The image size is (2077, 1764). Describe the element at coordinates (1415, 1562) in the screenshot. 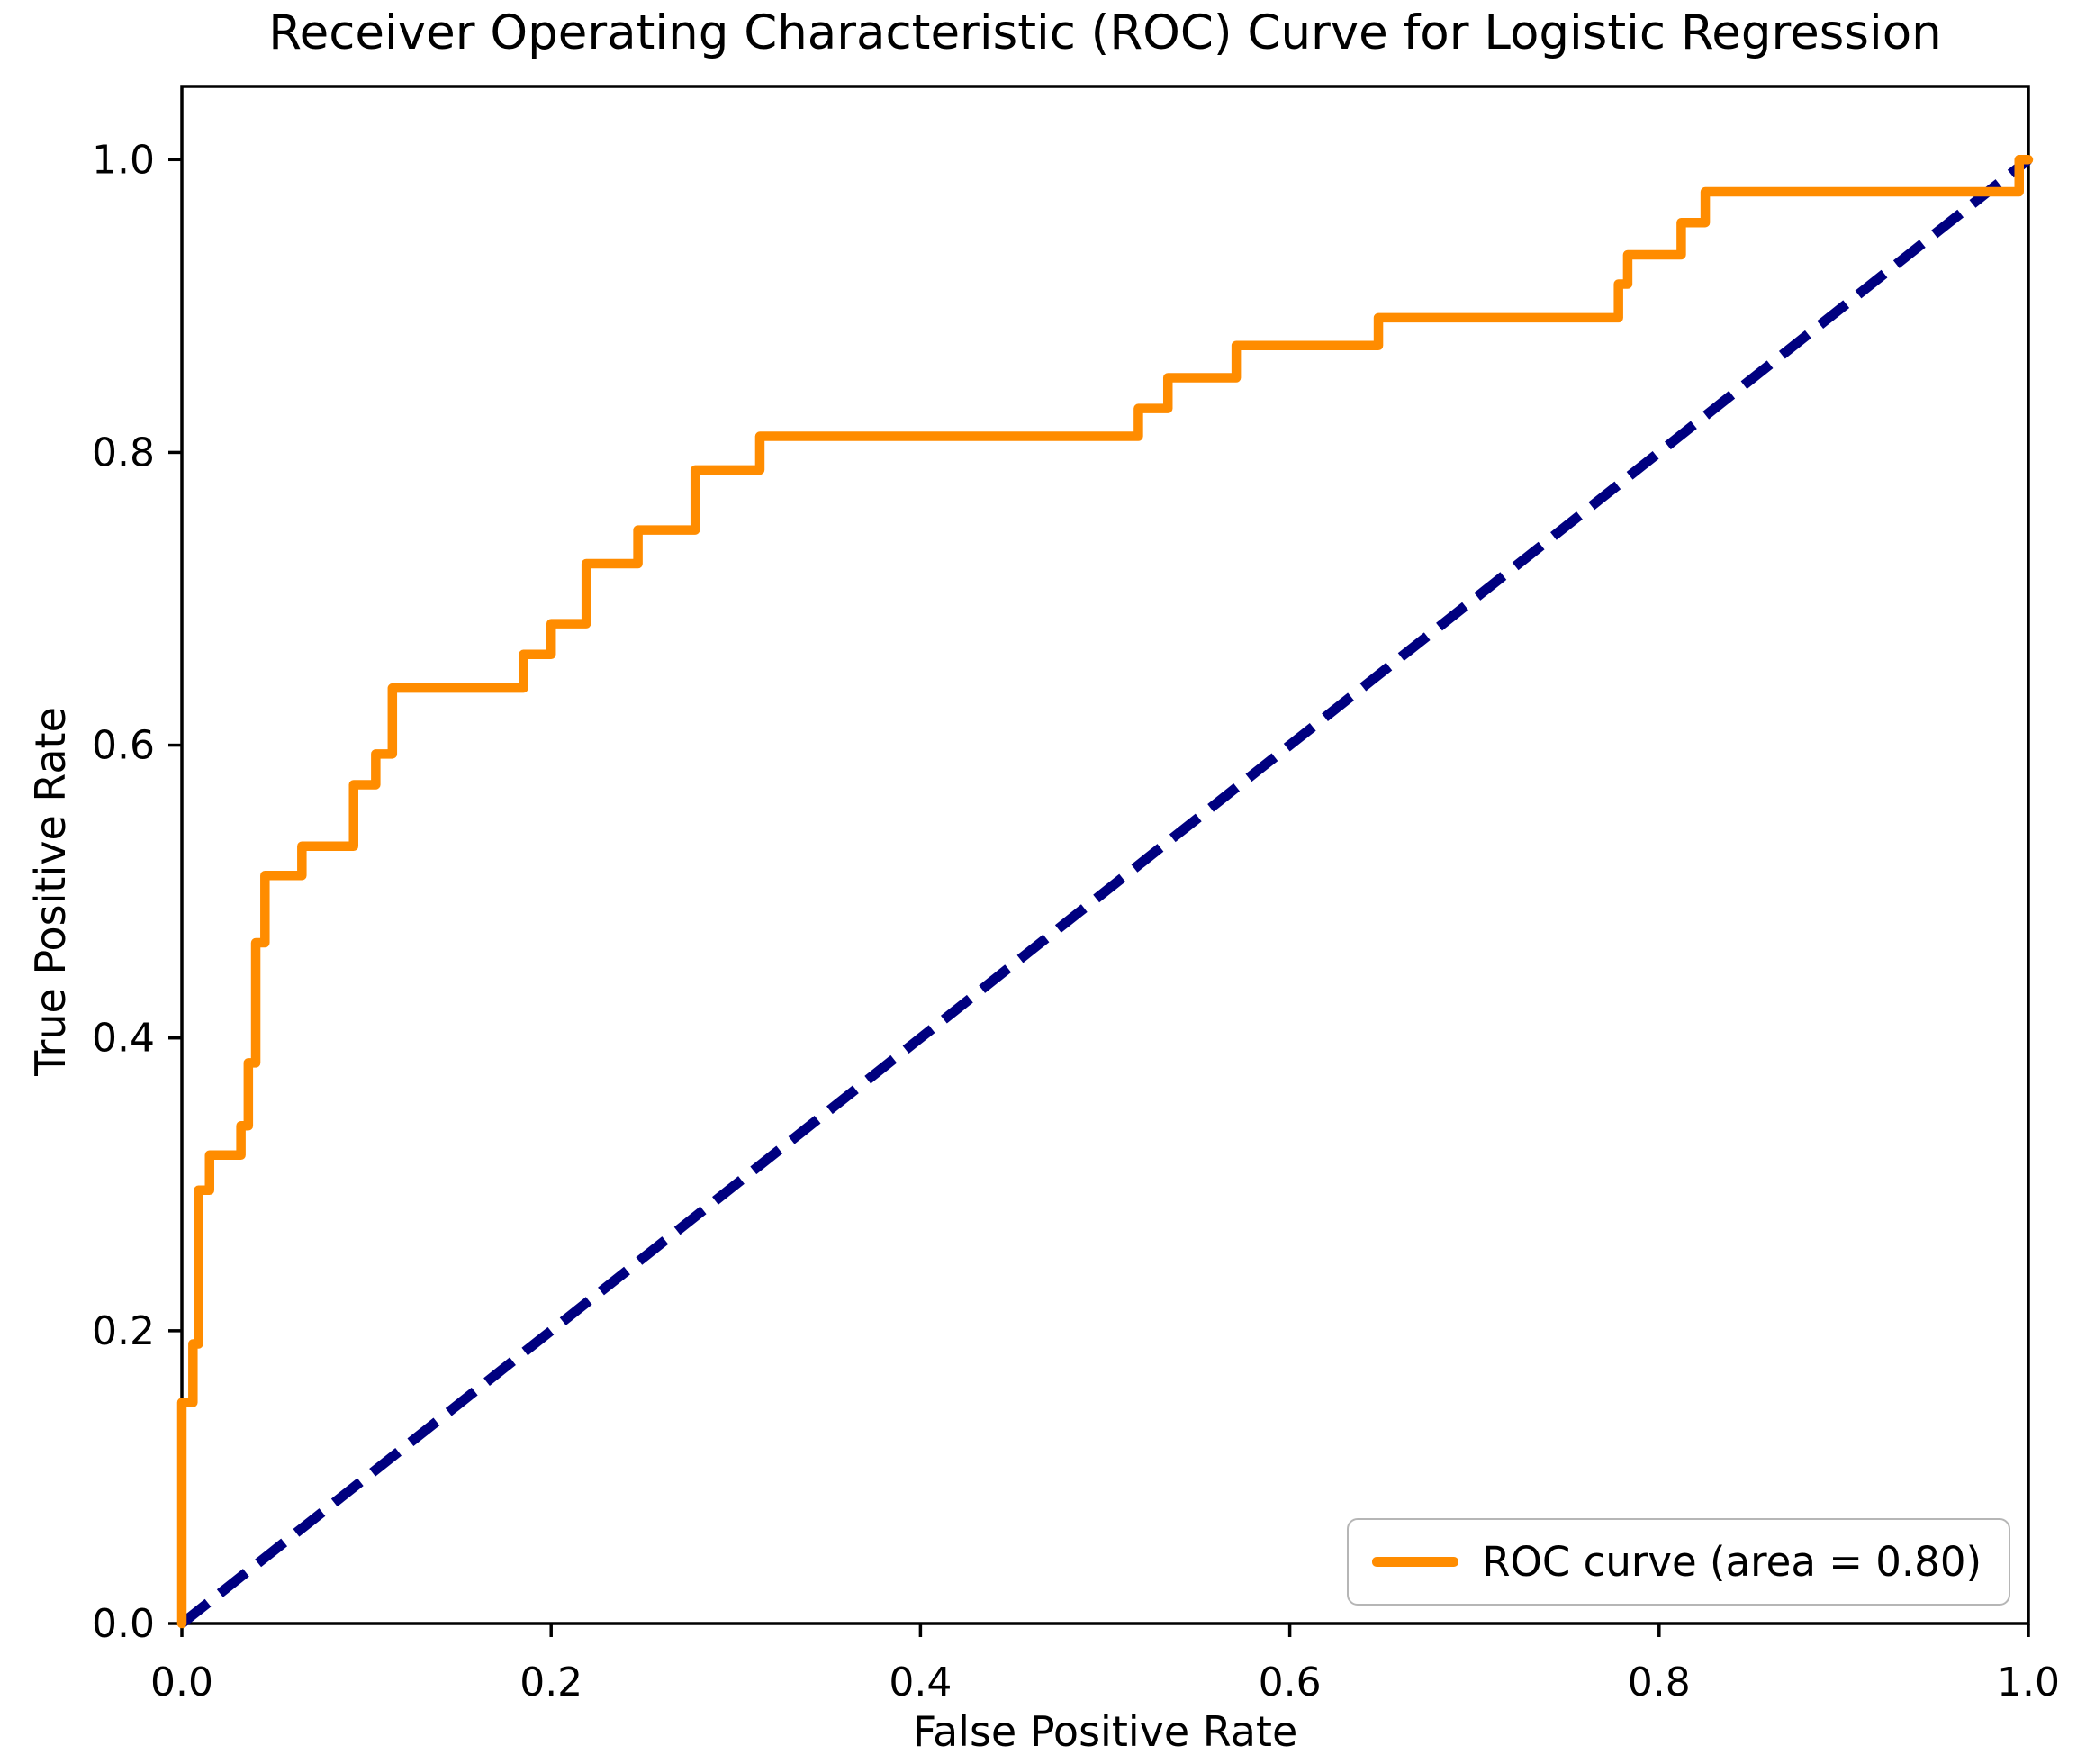

I see `legend-roc-swatch` at that location.